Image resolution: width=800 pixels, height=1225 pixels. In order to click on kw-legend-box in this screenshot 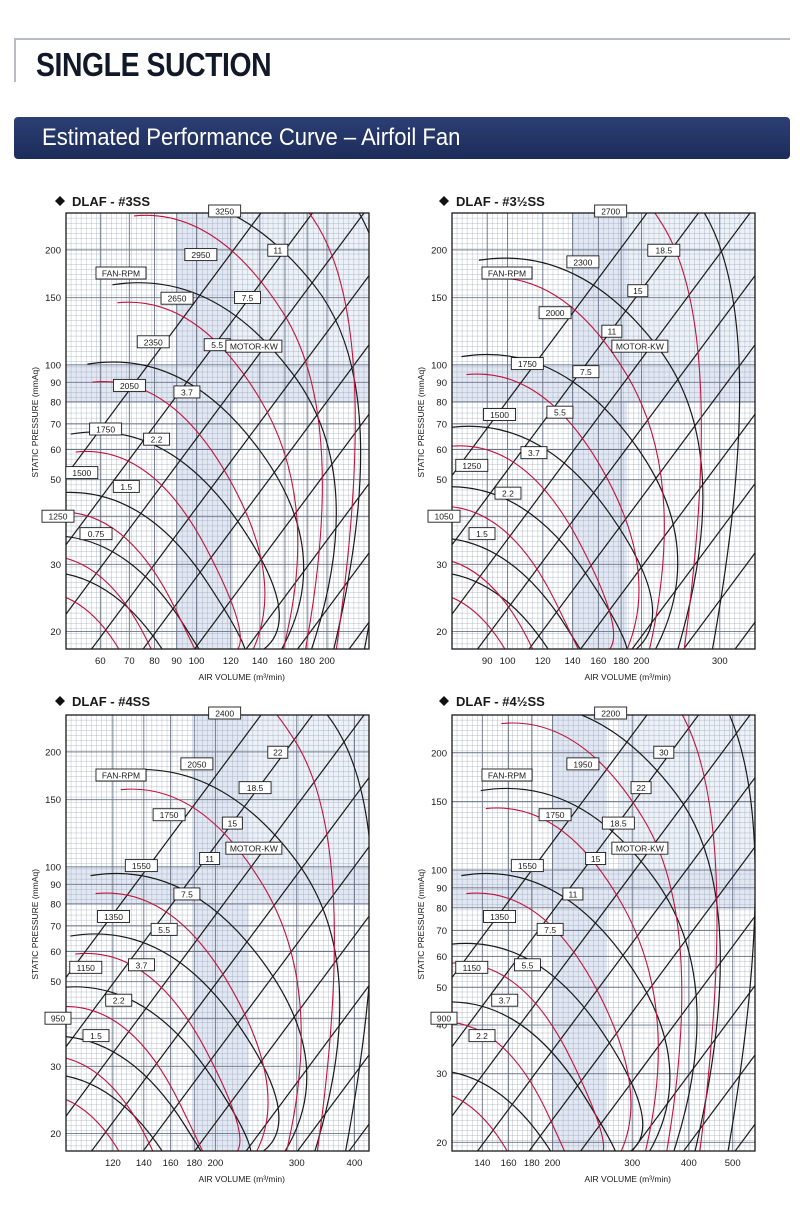, I will do `click(254, 346)`.